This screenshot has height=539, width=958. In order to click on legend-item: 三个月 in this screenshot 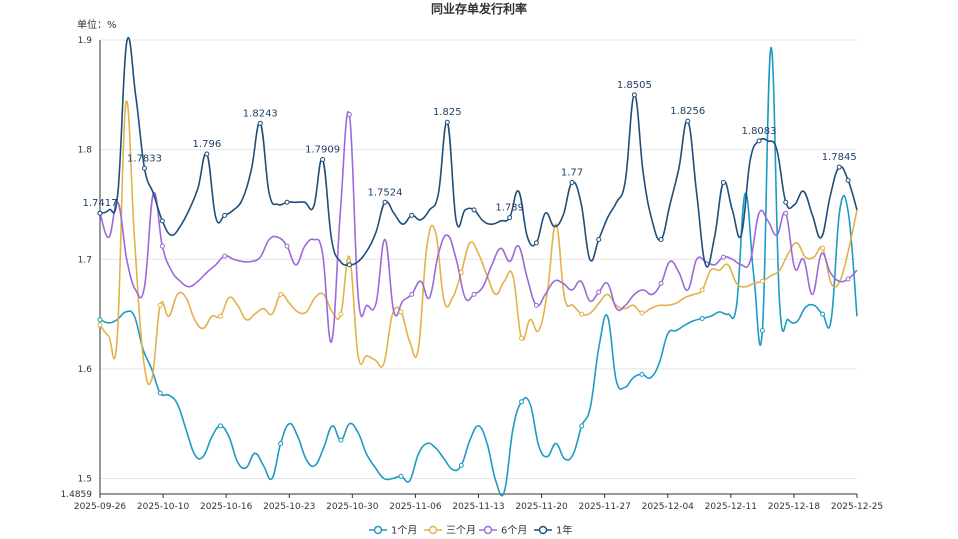, I will do `click(450, 531)`.